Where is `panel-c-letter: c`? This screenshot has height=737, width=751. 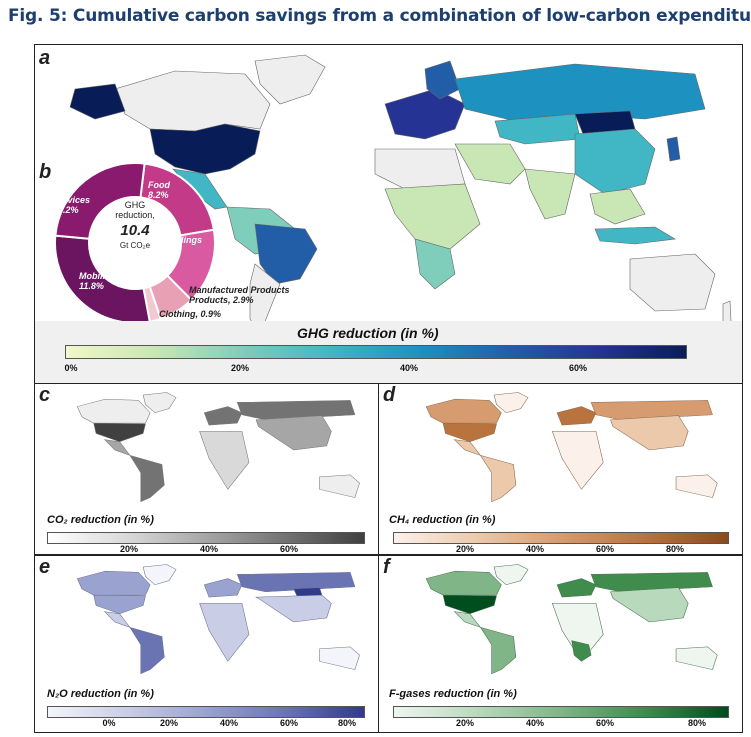
panel-c-letter: c is located at coordinates (45, 395).